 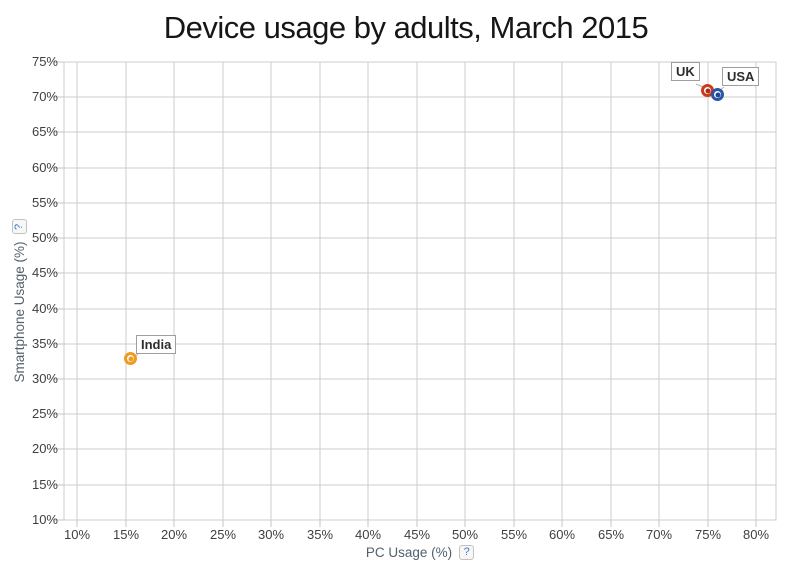 I want to click on x-tick-label: 30%, so click(x=271, y=534).